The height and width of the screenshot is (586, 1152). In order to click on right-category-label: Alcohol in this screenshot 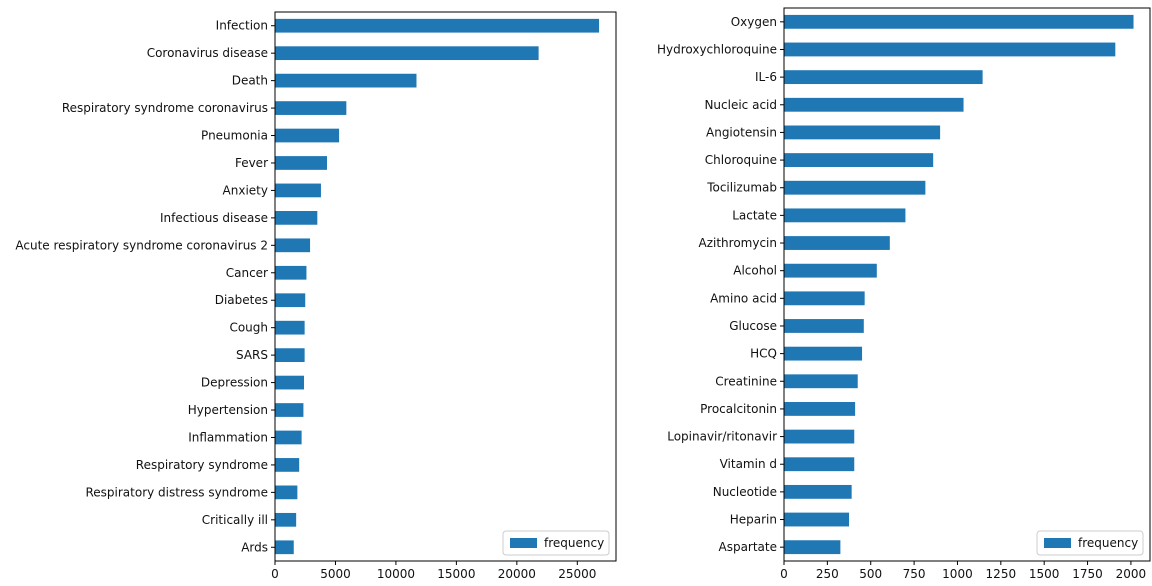, I will do `click(755, 271)`.